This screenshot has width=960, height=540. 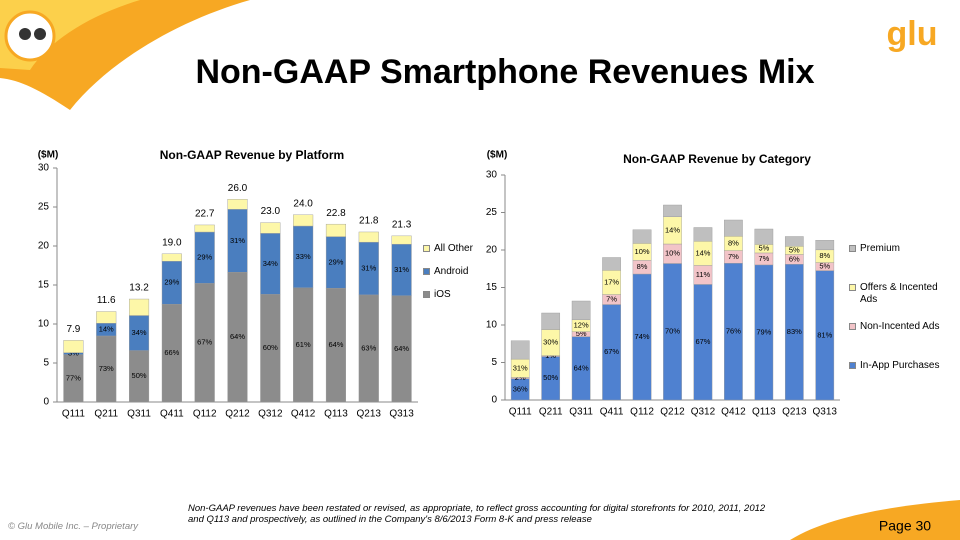 I want to click on y-tick-label: 30, so click(x=492, y=175).